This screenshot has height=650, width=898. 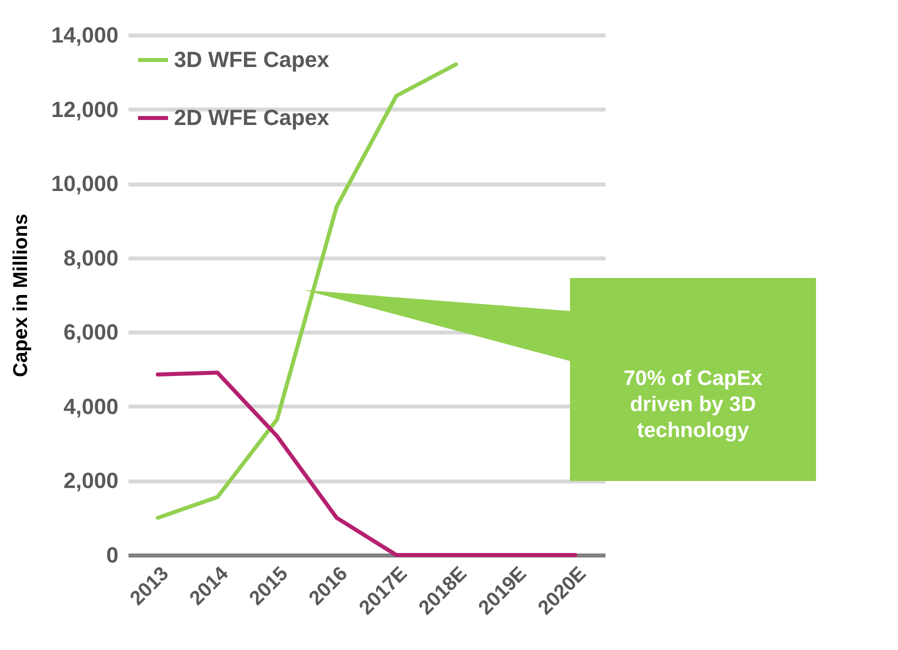 I want to click on y-tick-label: 0, so click(x=112, y=555).